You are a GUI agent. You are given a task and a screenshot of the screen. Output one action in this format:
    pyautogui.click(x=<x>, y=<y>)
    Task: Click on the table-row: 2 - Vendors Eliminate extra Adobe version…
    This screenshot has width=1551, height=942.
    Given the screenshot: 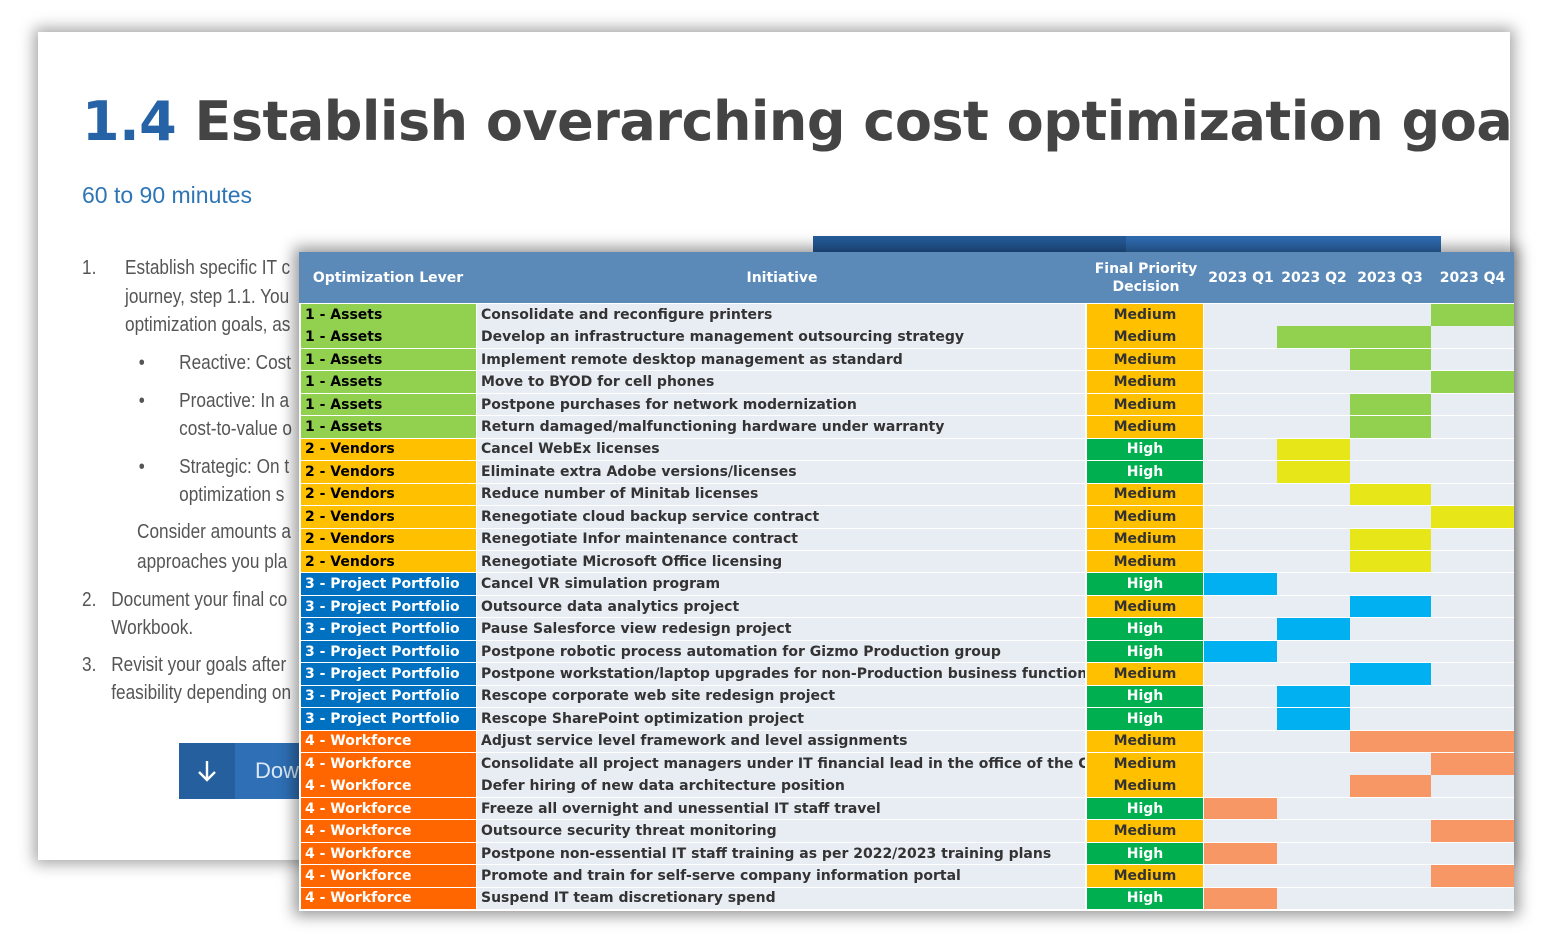 What is the action you would take?
    pyautogui.click(x=906, y=472)
    